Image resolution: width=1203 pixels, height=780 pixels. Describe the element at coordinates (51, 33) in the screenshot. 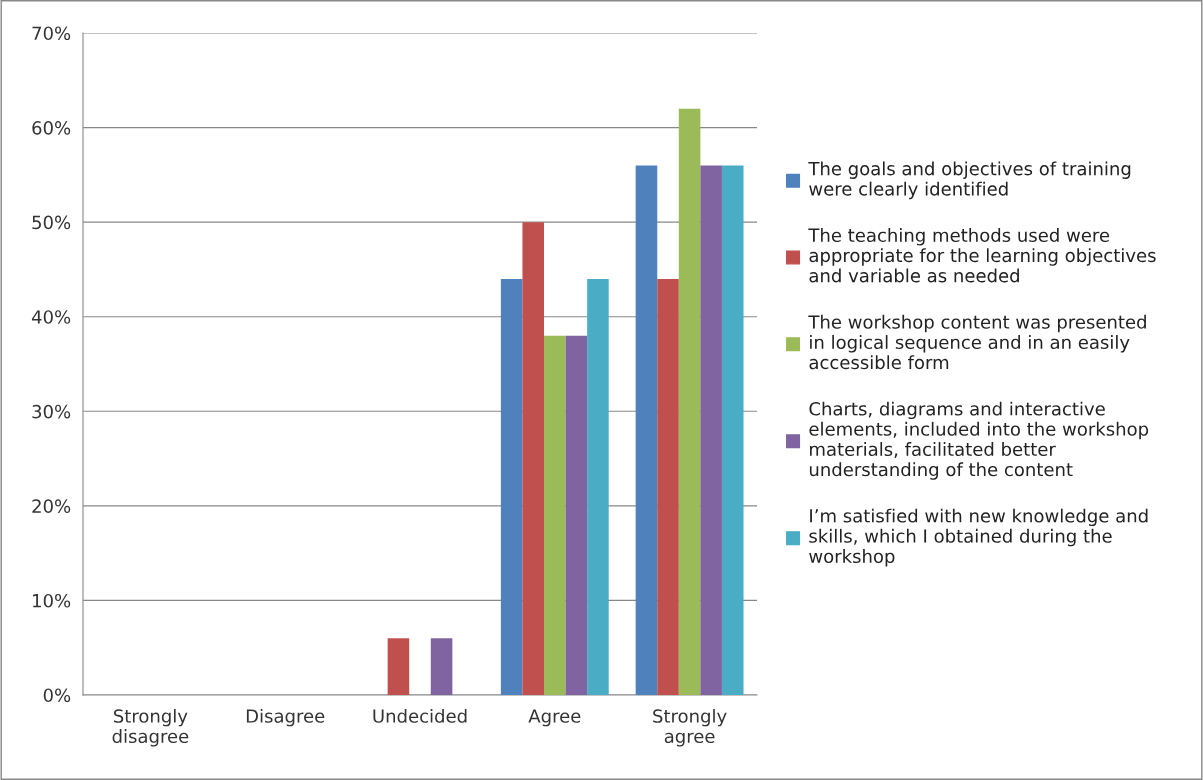

I see `y-tick-label: 70%` at that location.